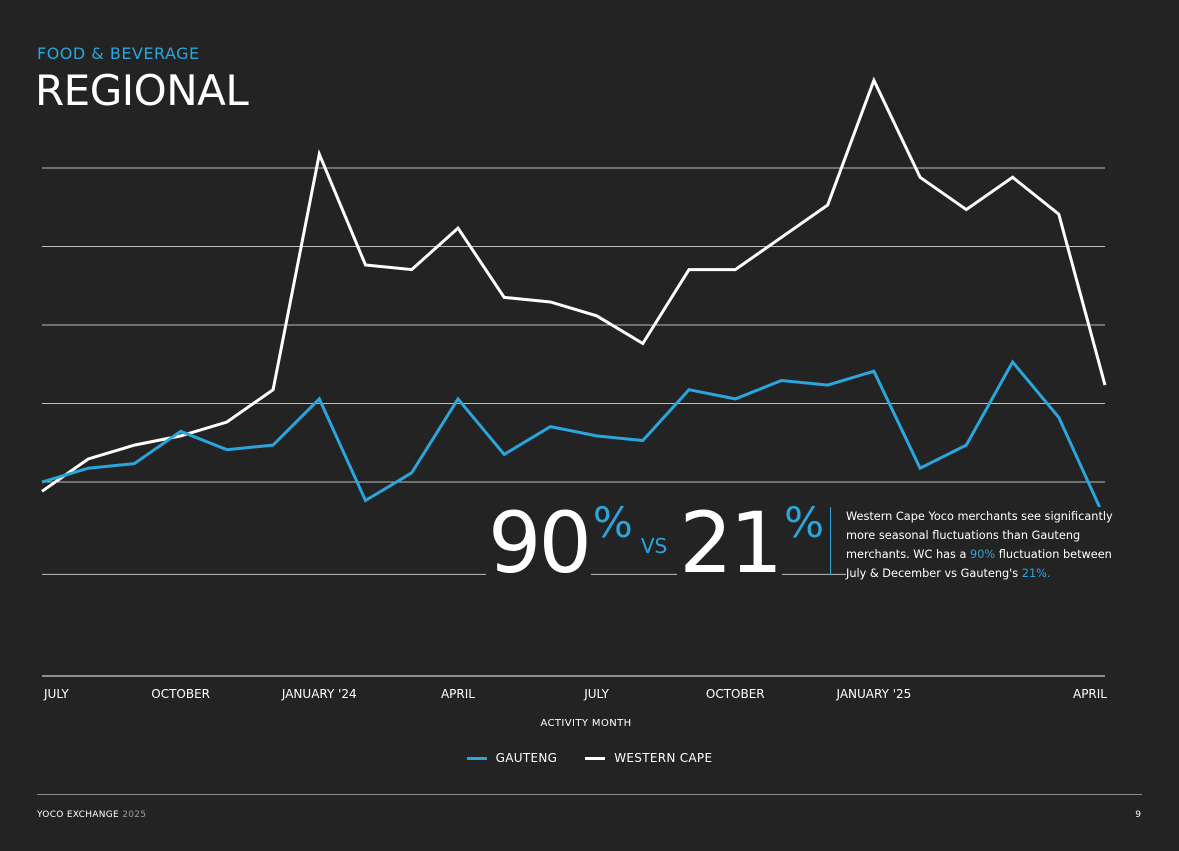 This screenshot has height=851, width=1179. What do you see at coordinates (142, 90) in the screenshot?
I see `chart-title: REGIONAL` at bounding box center [142, 90].